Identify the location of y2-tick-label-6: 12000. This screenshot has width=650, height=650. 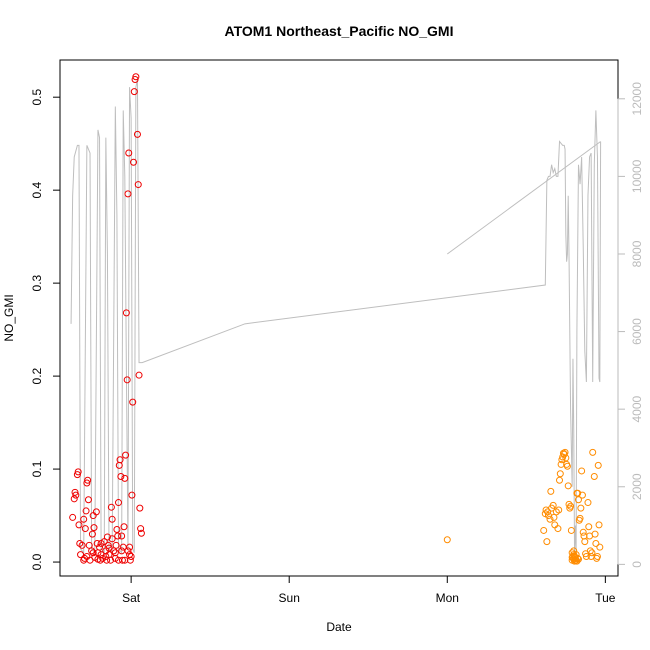
(637, 99).